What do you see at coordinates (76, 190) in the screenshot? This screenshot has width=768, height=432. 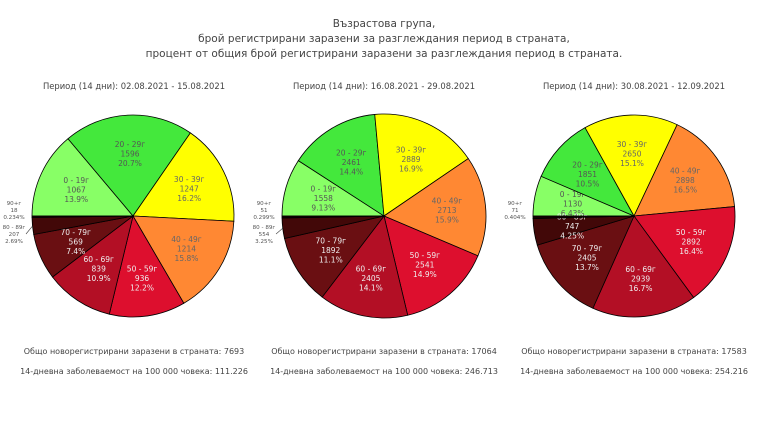 I see `slice-label-text: 1067` at bounding box center [76, 190].